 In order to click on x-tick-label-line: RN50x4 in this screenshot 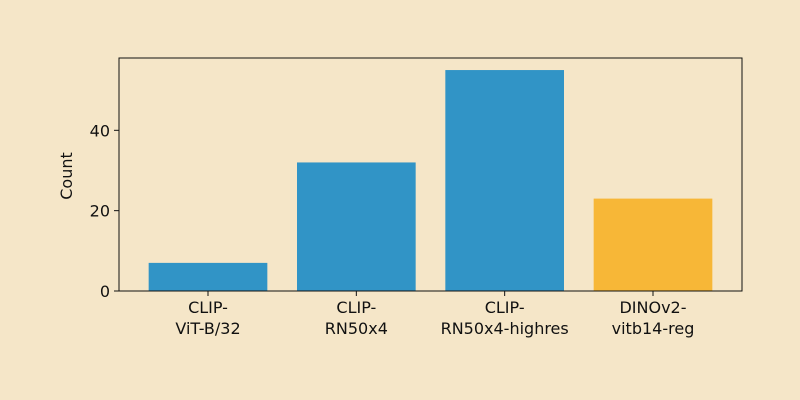, I will do `click(356, 328)`.